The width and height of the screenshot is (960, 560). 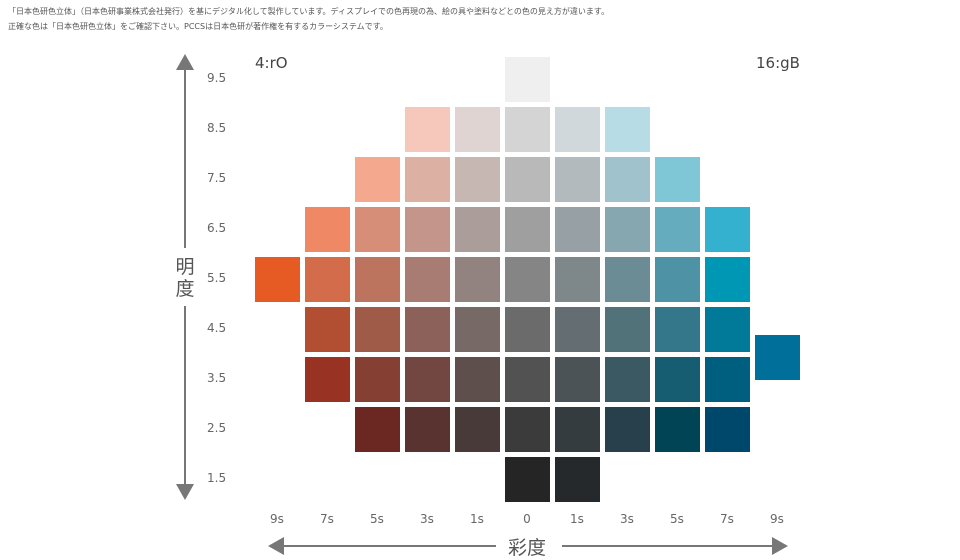 What do you see at coordinates (185, 278) in the screenshot?
I see `lightness-axis-title: 明度` at bounding box center [185, 278].